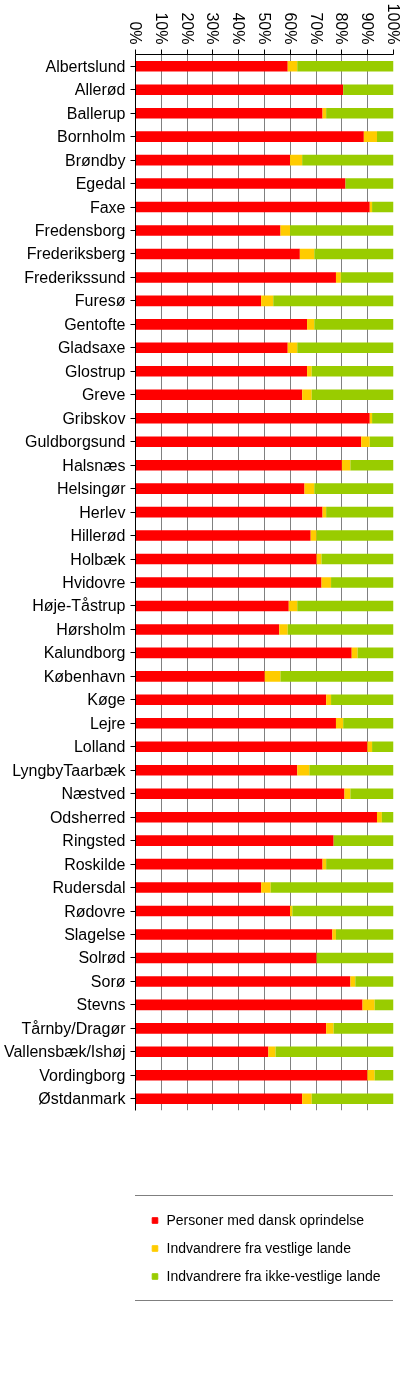 The height and width of the screenshot is (1376, 413). I want to click on y-tick-label: Høje-Tåstrup, so click(79, 606).